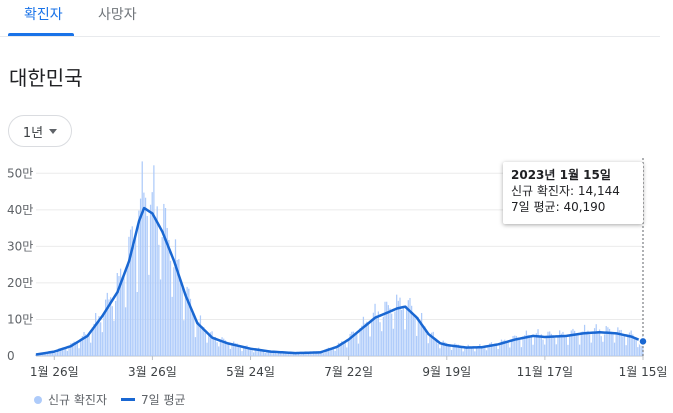 Image resolution: width=673 pixels, height=413 pixels. Describe the element at coordinates (43, 15) in the screenshot. I see `tab-cases: 확진자` at that location.